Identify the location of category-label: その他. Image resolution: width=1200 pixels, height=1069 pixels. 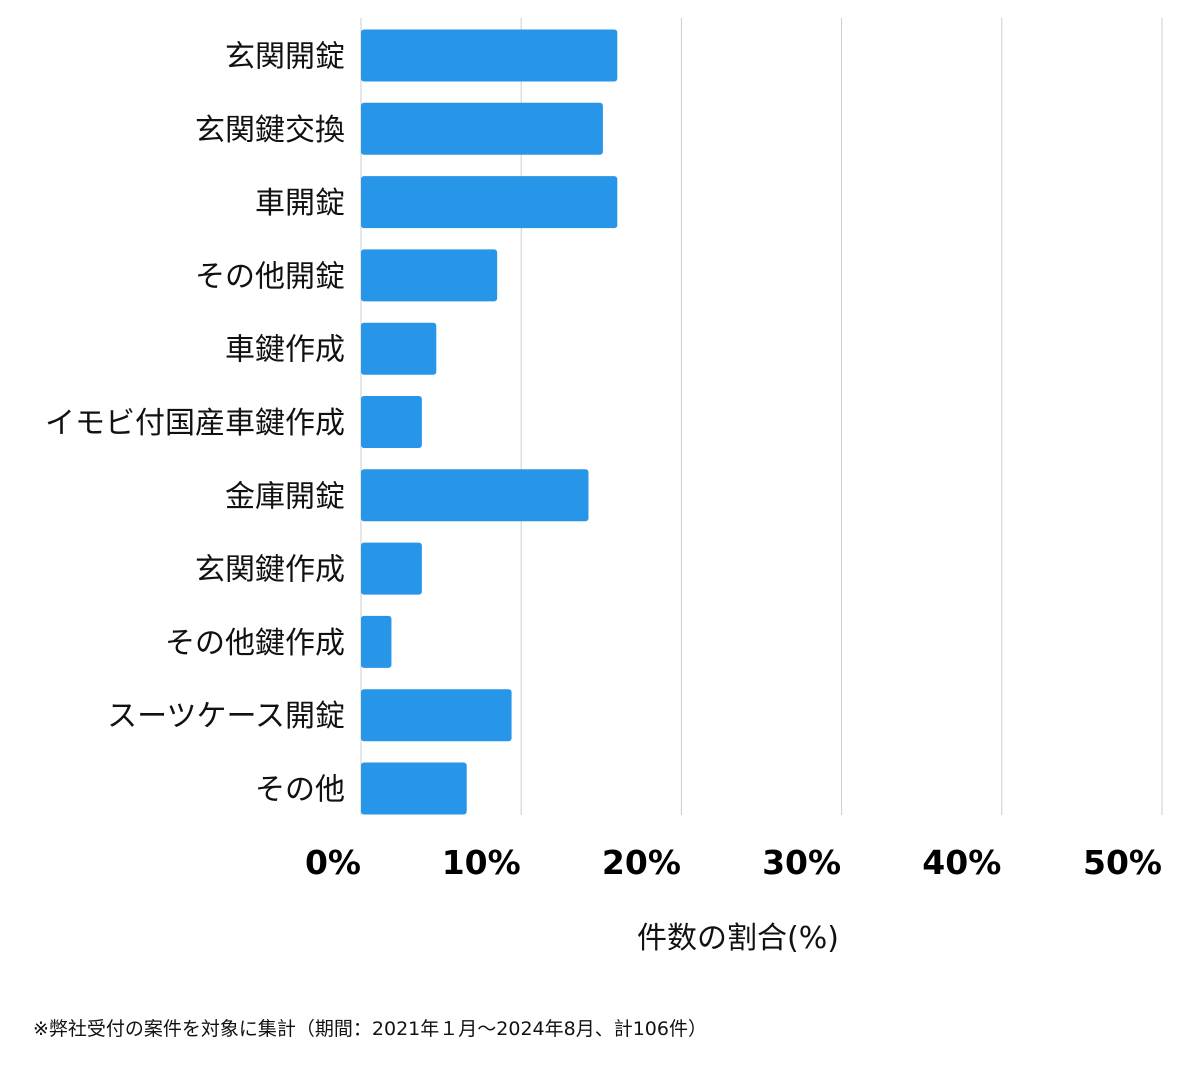
(300, 790).